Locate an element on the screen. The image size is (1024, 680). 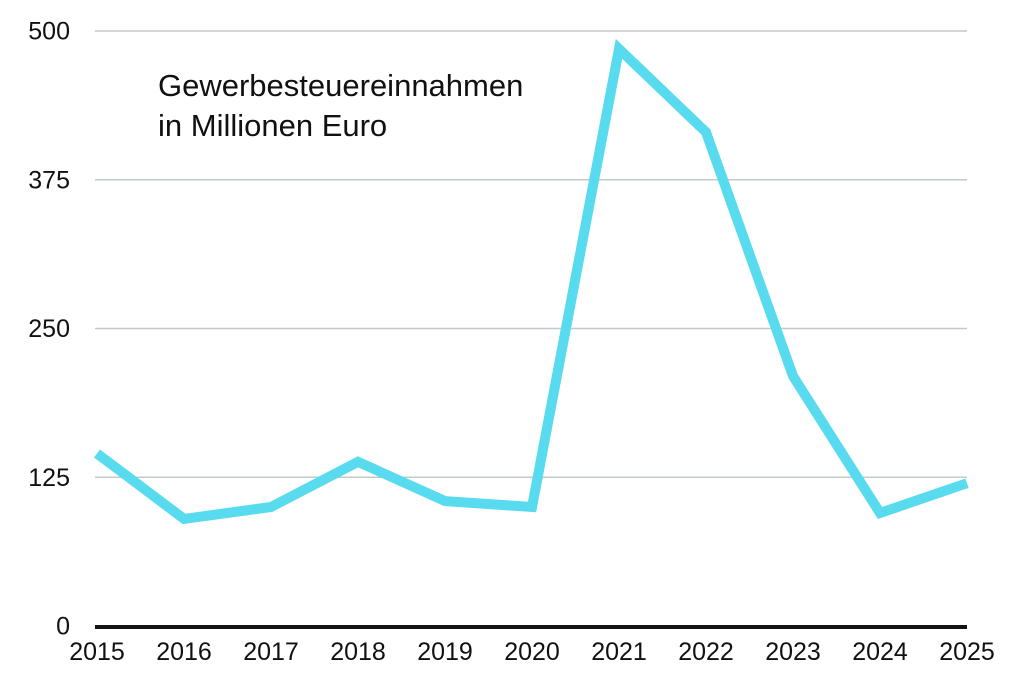
x-tick-label: 2015 is located at coordinates (97, 652).